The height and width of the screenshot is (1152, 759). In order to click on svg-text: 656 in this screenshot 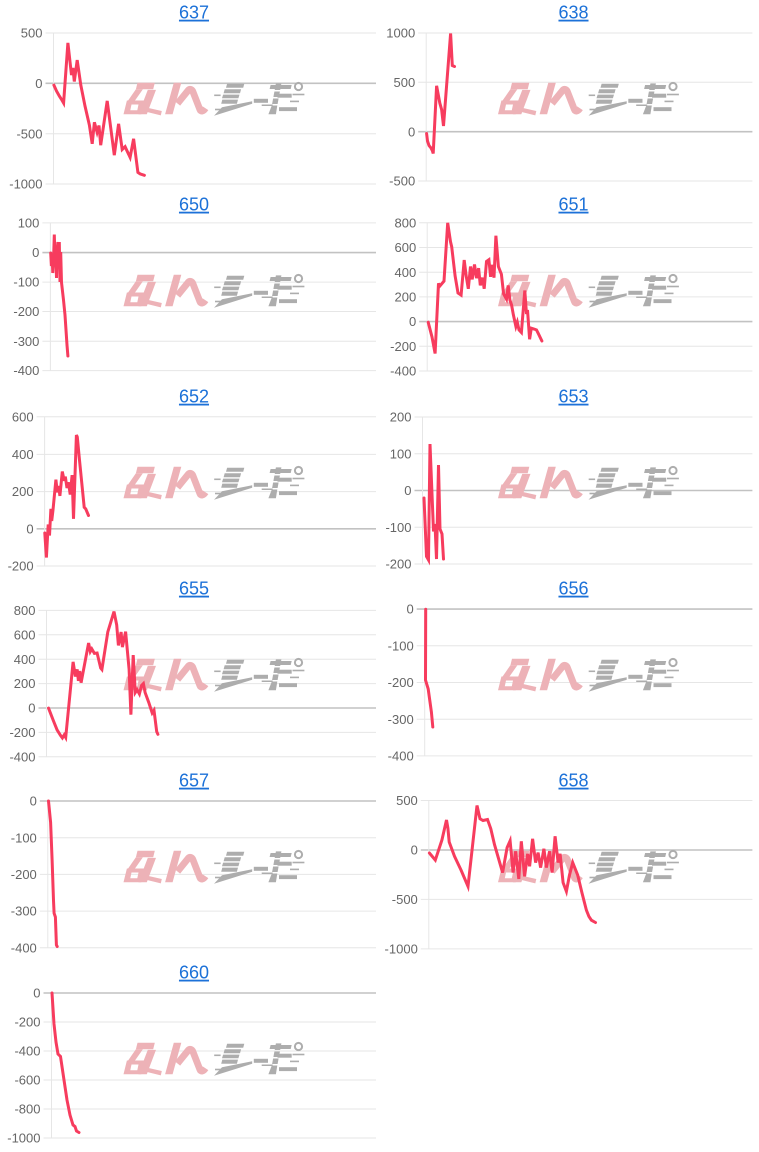, I will do `click(573, 589)`.